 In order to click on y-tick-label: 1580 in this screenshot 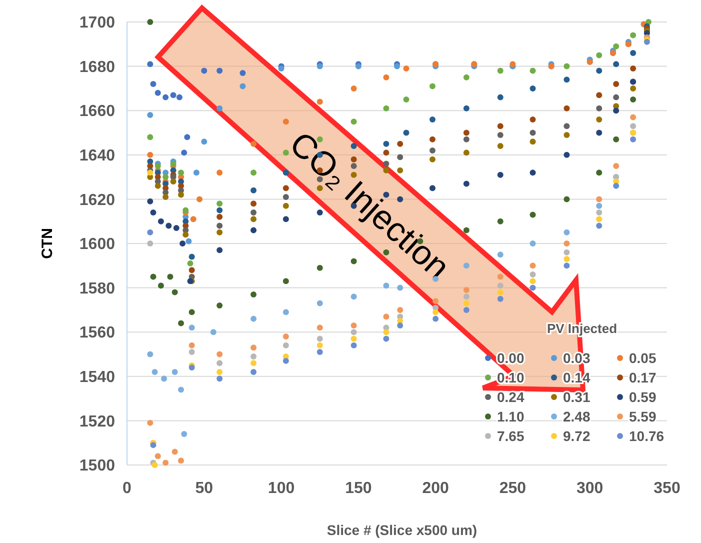, I will do `click(97, 289)`.